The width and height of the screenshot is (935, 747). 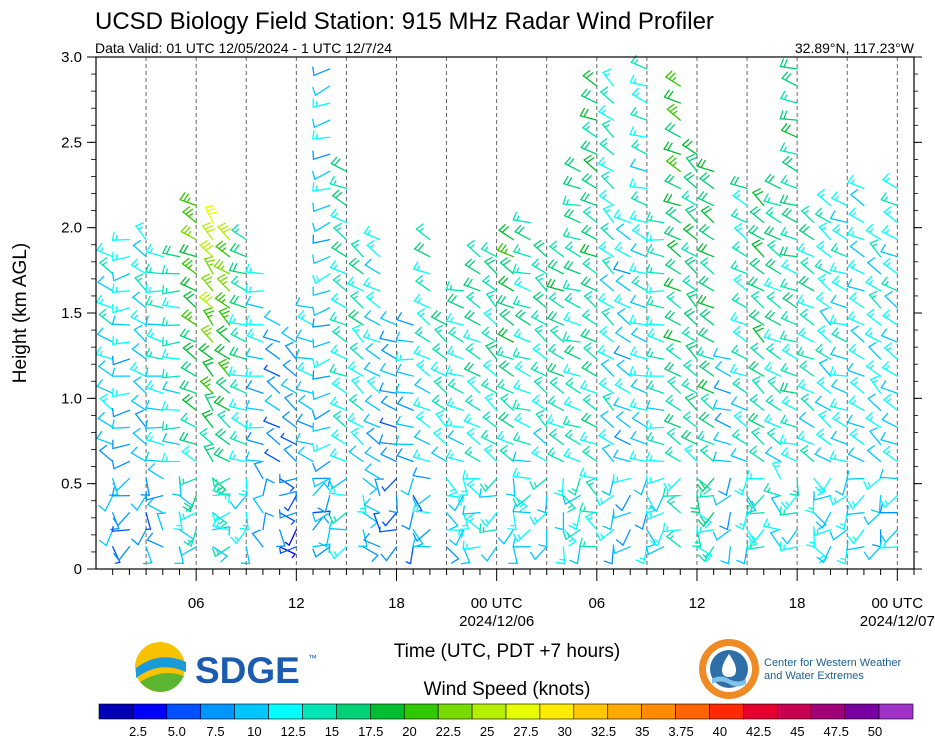 What do you see at coordinates (496, 621) in the screenshot?
I see `x-tick-date-label: 2024/12/06` at bounding box center [496, 621].